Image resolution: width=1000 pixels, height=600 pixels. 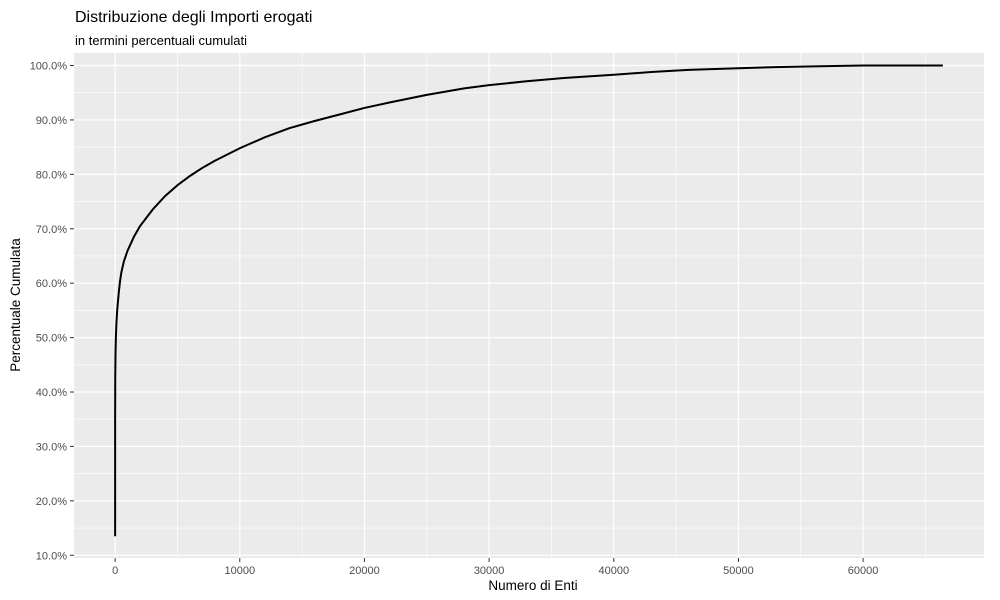 I want to click on x-tick-label: 20000, so click(x=364, y=571).